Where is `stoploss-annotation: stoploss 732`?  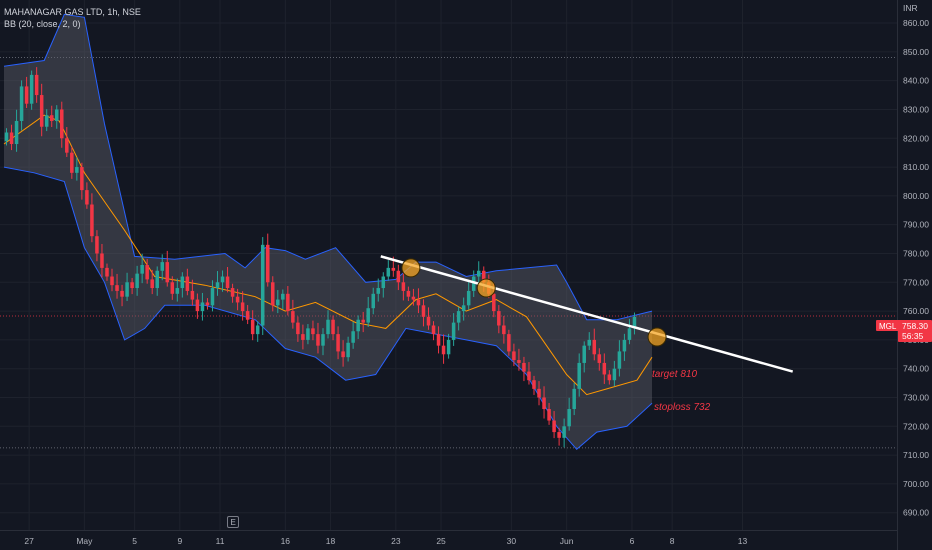 stoploss-annotation: stoploss 732 is located at coordinates (682, 407).